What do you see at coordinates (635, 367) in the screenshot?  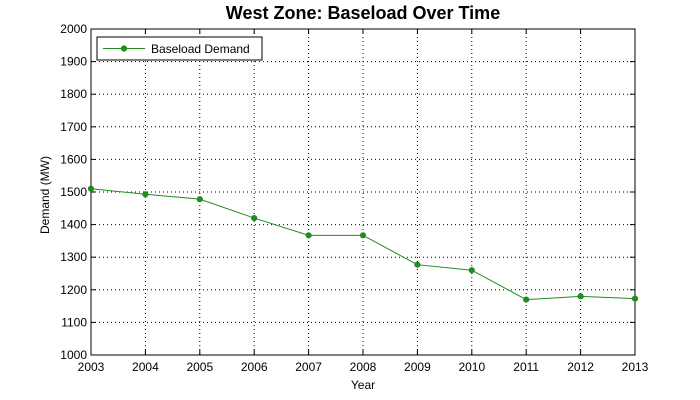 I see `x-tick-label: 2013` at bounding box center [635, 367].